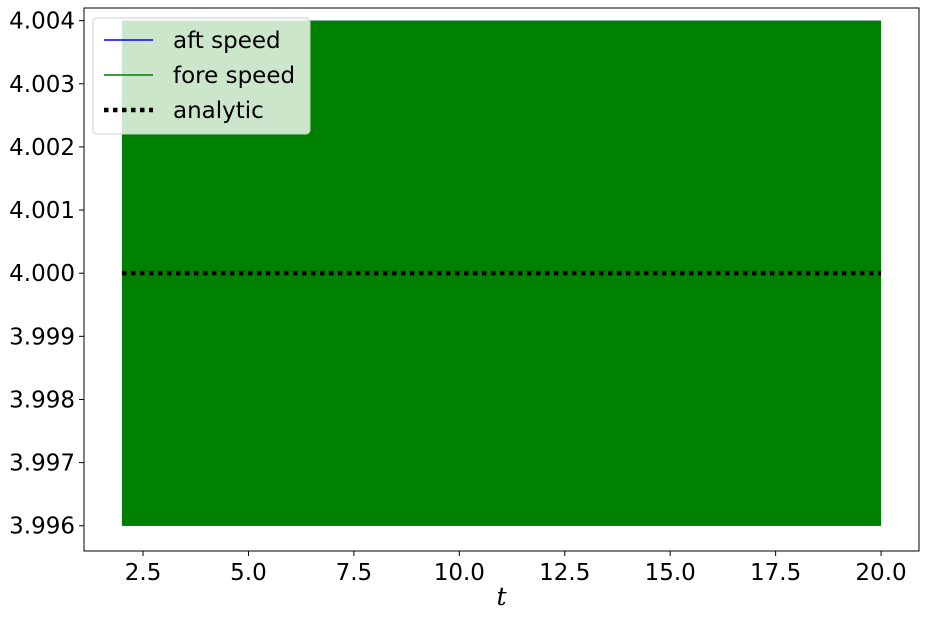 The image size is (927, 617). What do you see at coordinates (42, 148) in the screenshot?
I see `y-tick-label: 4.002` at bounding box center [42, 148].